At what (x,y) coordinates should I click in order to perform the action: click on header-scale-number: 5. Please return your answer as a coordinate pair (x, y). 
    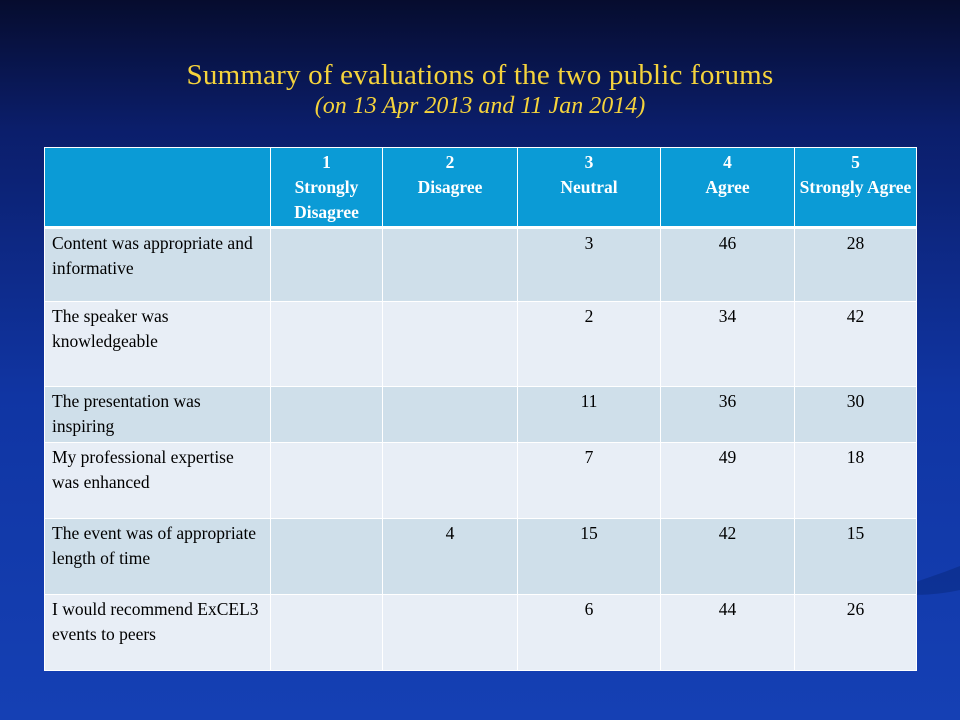
    Looking at the image, I should click on (855, 162).